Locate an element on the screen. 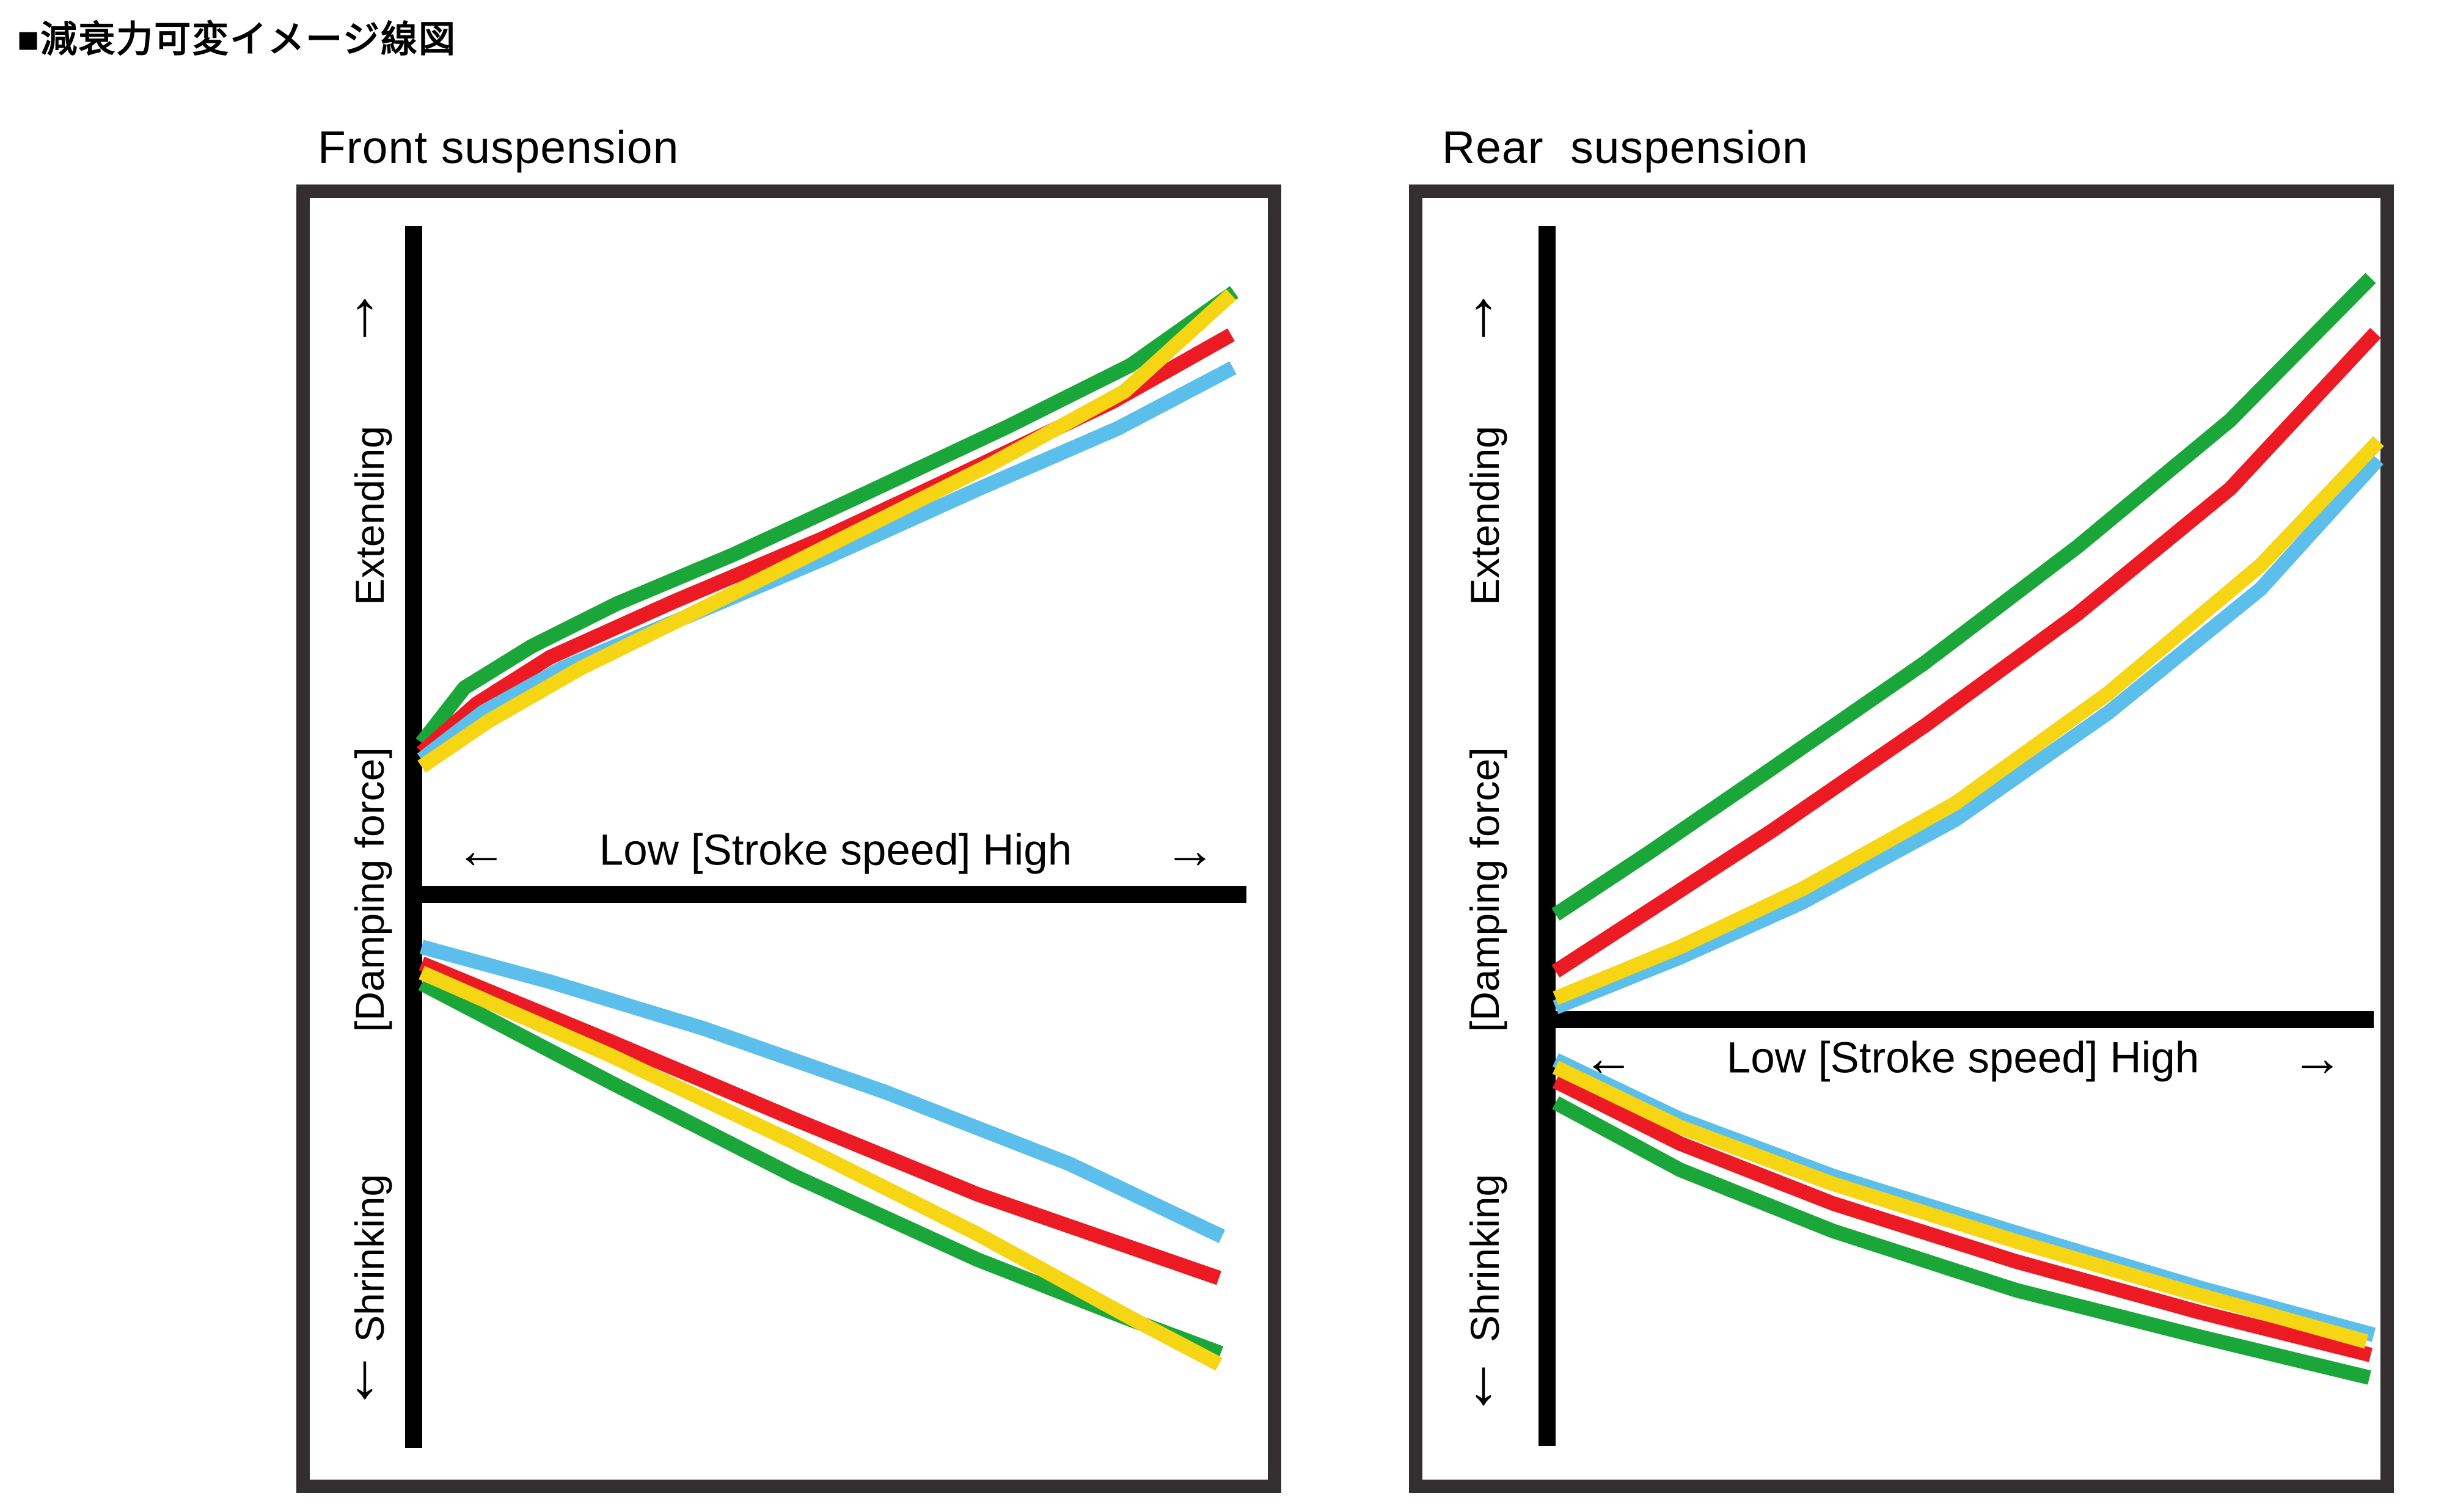  rear-green-extending-curve is located at coordinates (1963, 596).